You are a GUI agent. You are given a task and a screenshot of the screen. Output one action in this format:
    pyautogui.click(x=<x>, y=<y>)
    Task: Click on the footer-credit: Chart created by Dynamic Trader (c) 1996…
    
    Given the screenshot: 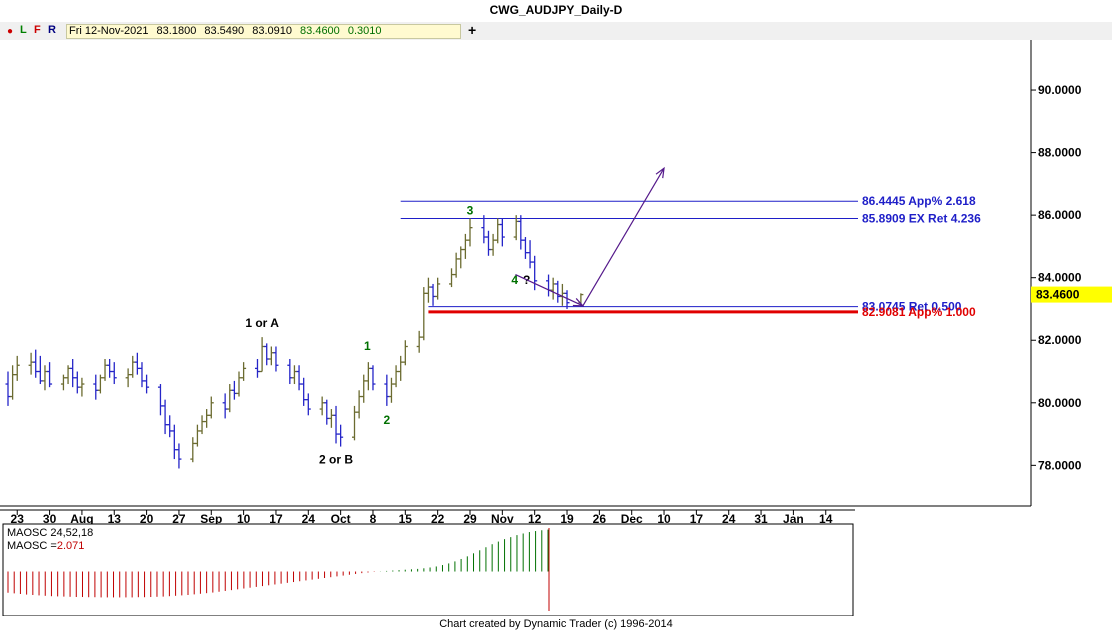 What is the action you would take?
    pyautogui.click(x=556, y=624)
    